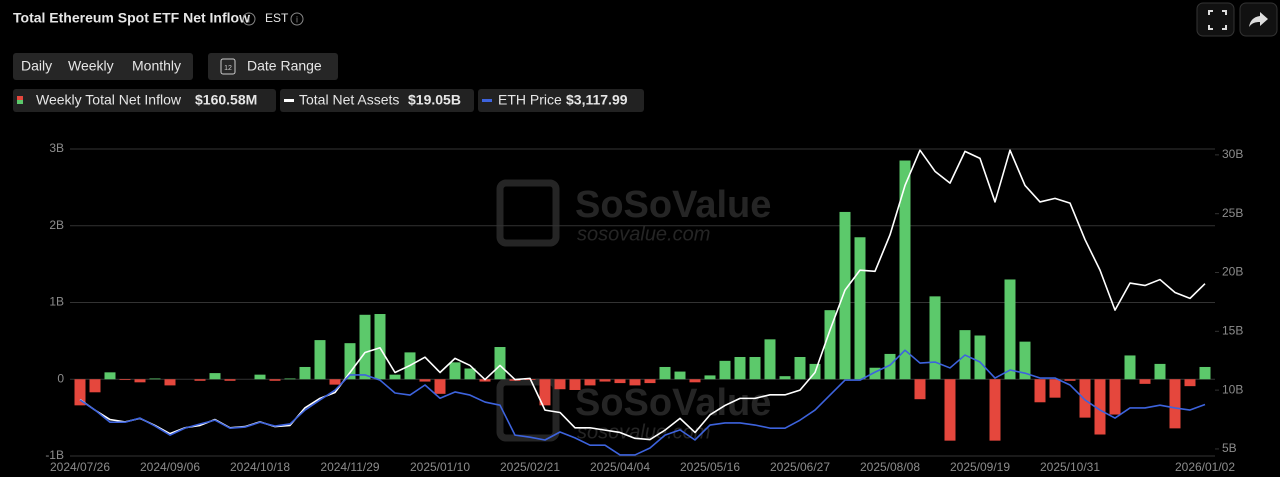 Image resolution: width=1280 pixels, height=477 pixels. Describe the element at coordinates (1205, 467) in the screenshot. I see `x-tick-label: 2026/01/02` at that location.